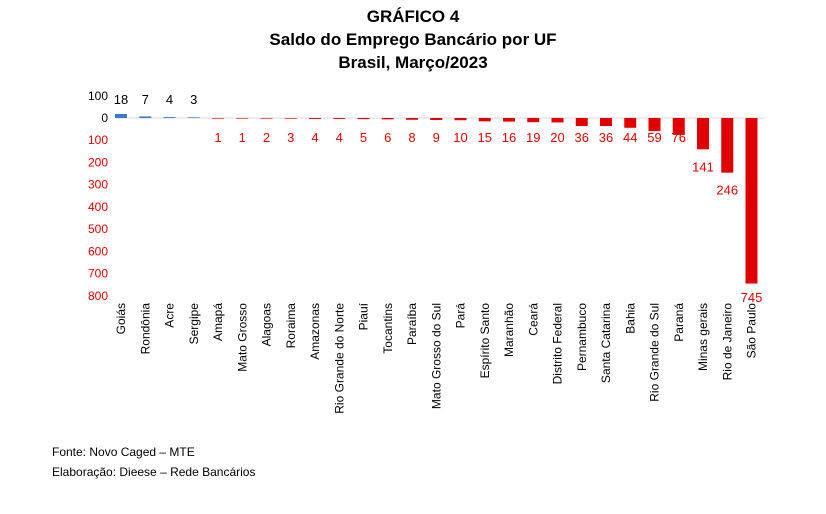 This screenshot has width=826, height=514. Describe the element at coordinates (752, 297) in the screenshot. I see `data-label: 745` at that location.